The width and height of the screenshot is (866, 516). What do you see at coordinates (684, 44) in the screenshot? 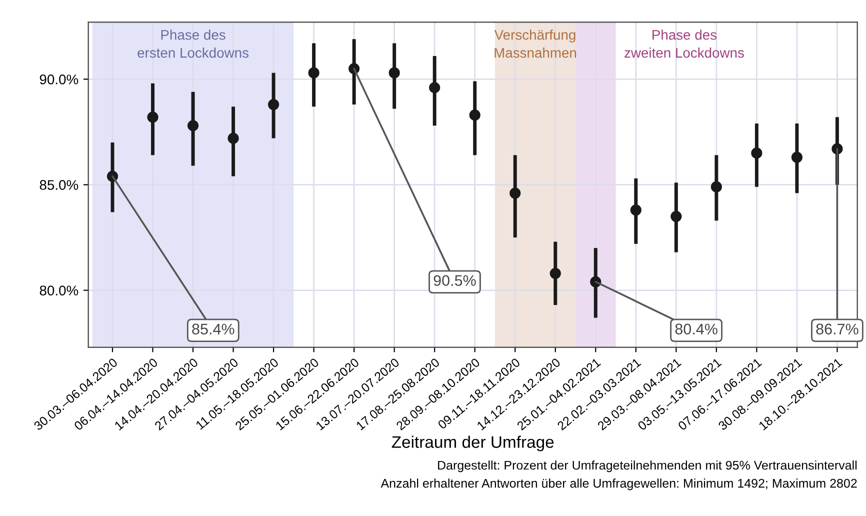
I see `band-label: Phase des zweiten Lockdowns` at bounding box center [684, 44].